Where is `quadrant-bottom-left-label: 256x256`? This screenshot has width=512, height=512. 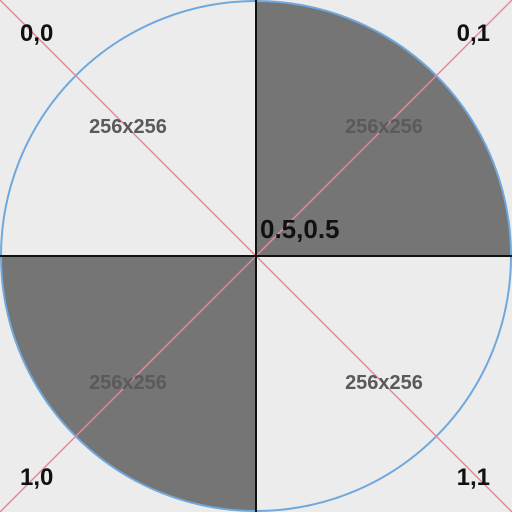 quadrant-bottom-left-label: 256x256 is located at coordinates (128, 383).